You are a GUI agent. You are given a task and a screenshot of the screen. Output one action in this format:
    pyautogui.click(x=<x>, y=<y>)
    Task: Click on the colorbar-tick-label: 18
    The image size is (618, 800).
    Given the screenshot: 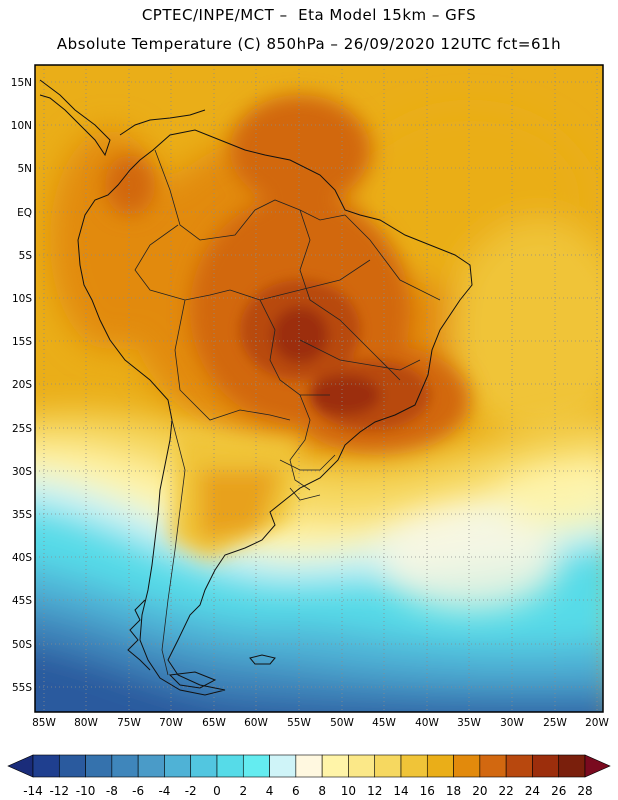 What is the action you would take?
    pyautogui.click(x=453, y=791)
    